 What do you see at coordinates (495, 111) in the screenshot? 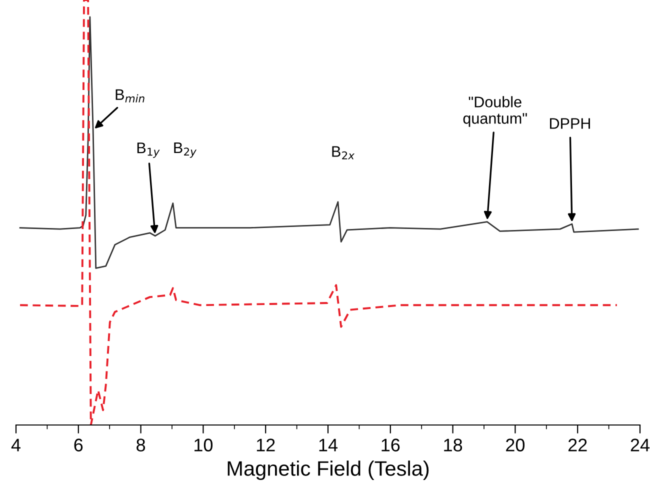
I see `annotation: "Double quantum"` at bounding box center [495, 111].